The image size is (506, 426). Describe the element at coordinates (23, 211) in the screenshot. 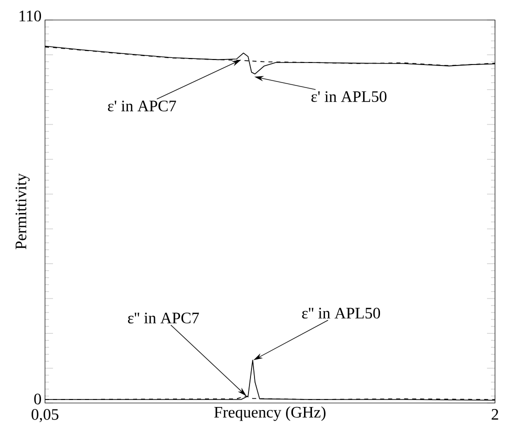

I see `y-axis-title: Permittivity` at that location.